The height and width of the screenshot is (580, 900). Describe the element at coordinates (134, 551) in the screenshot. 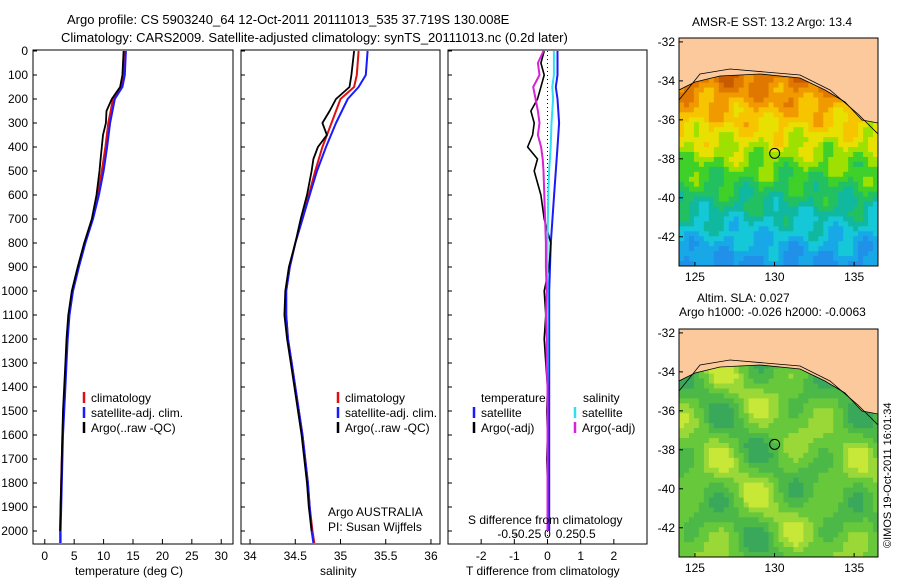

I see `temperature-x-axis: 0 5 10 15 20 25 30` at that location.